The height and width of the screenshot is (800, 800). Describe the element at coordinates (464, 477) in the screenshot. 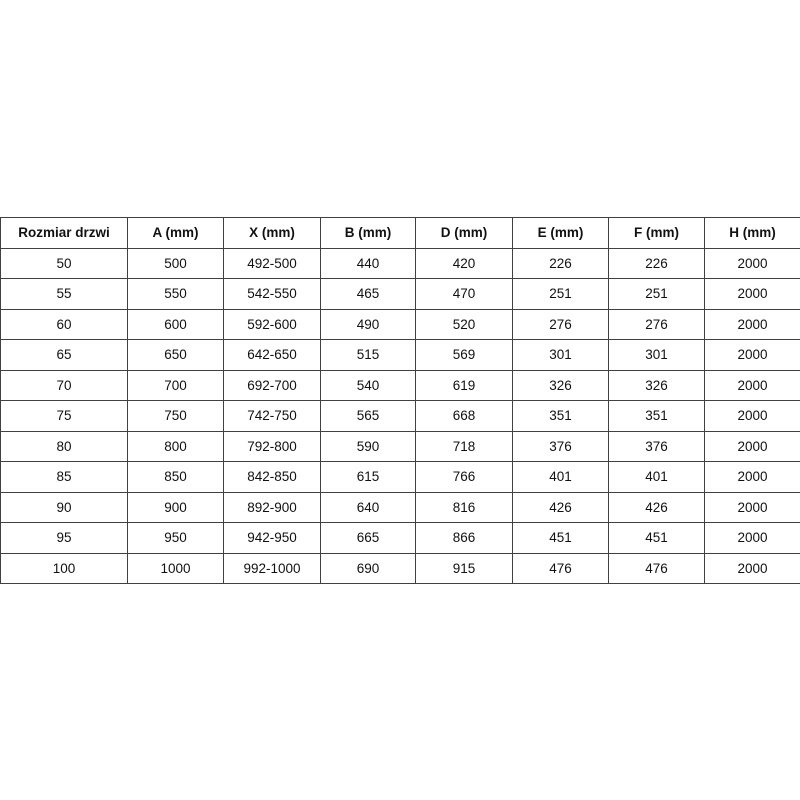

I see `table-cell: 766` at that location.